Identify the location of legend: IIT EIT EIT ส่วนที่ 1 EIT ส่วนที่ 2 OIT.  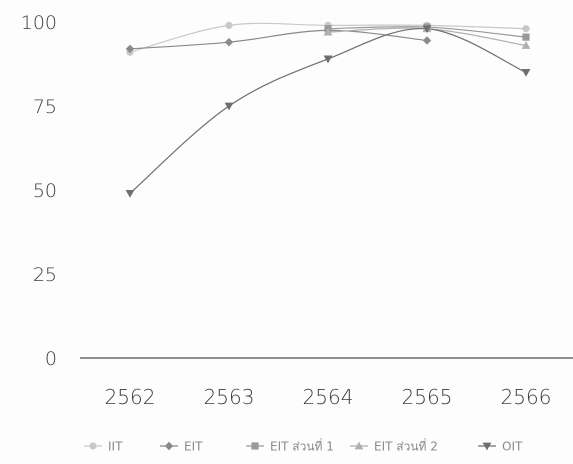
(303, 446).